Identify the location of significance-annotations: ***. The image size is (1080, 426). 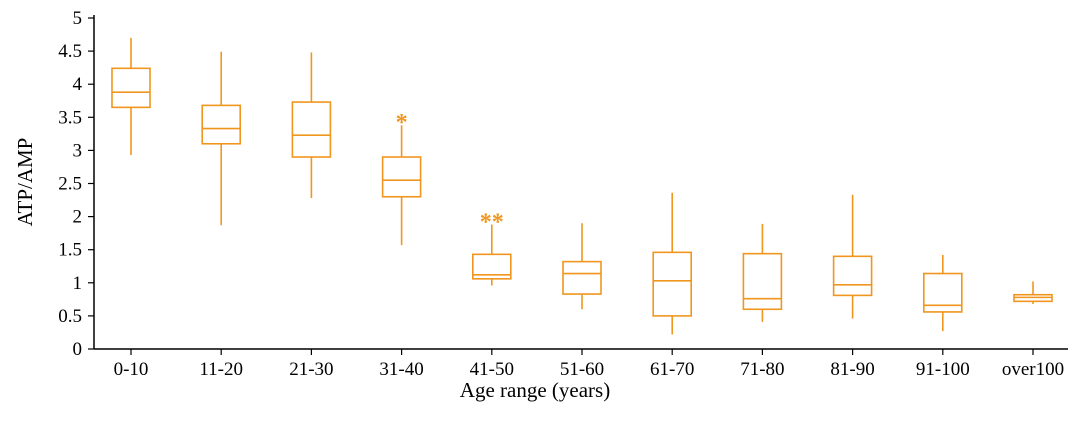
(450, 172).